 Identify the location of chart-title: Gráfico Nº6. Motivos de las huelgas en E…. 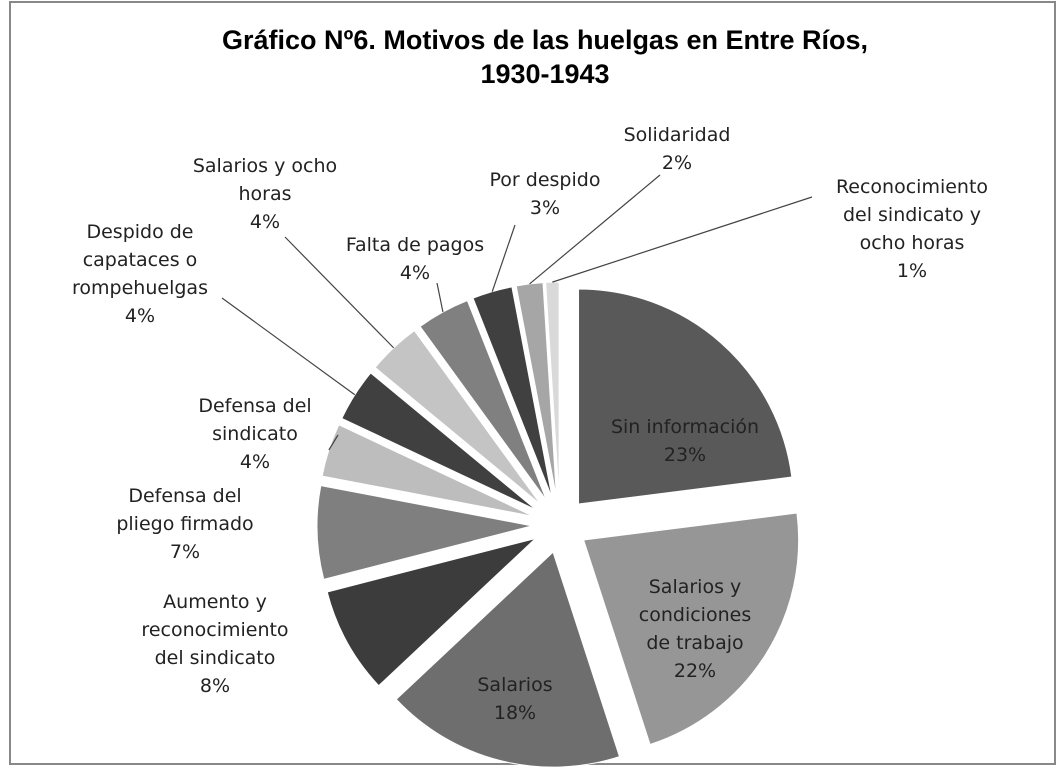
(545, 57).